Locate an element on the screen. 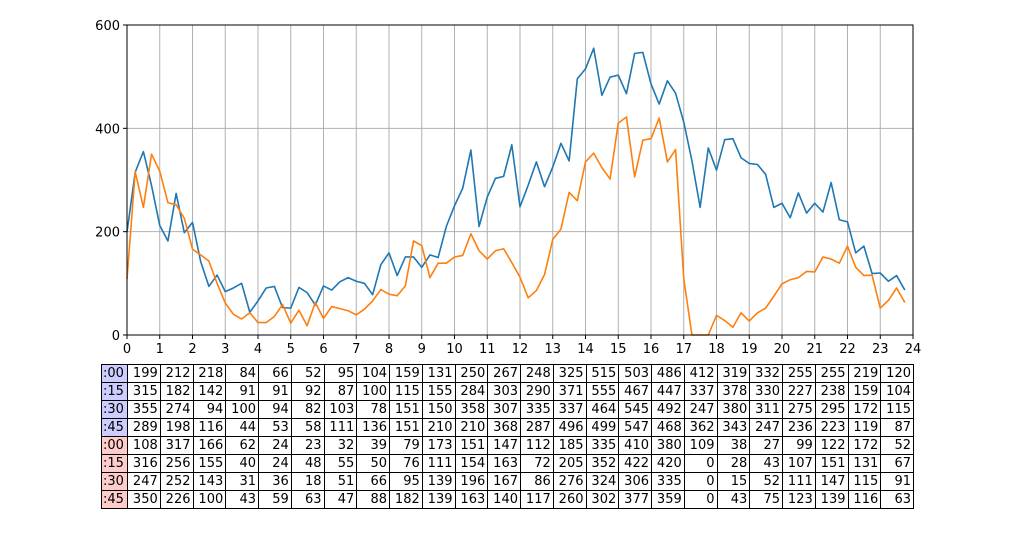 The height and width of the screenshot is (545, 1014). table-cell: 319 is located at coordinates (733, 373).